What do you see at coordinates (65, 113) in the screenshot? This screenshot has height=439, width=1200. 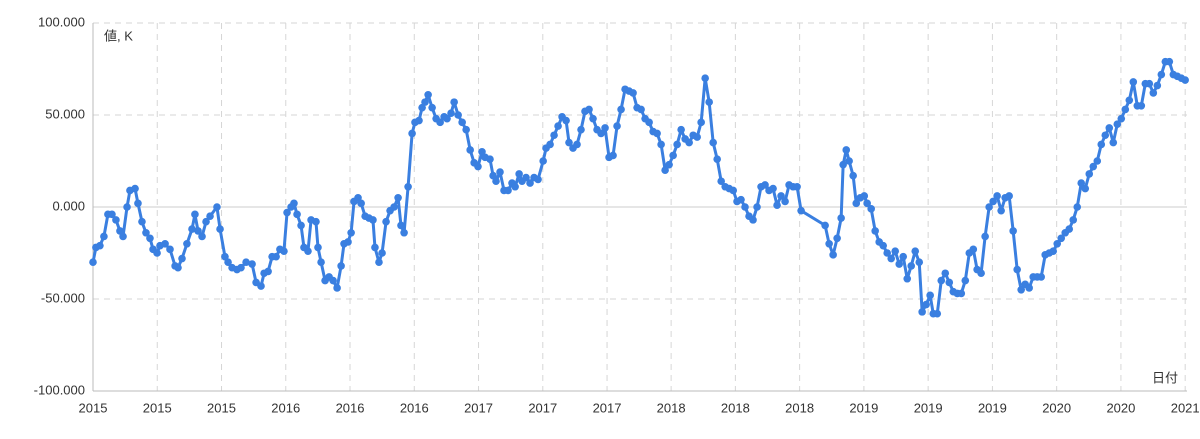 I see `y-tick-label: 50.000` at bounding box center [65, 113].